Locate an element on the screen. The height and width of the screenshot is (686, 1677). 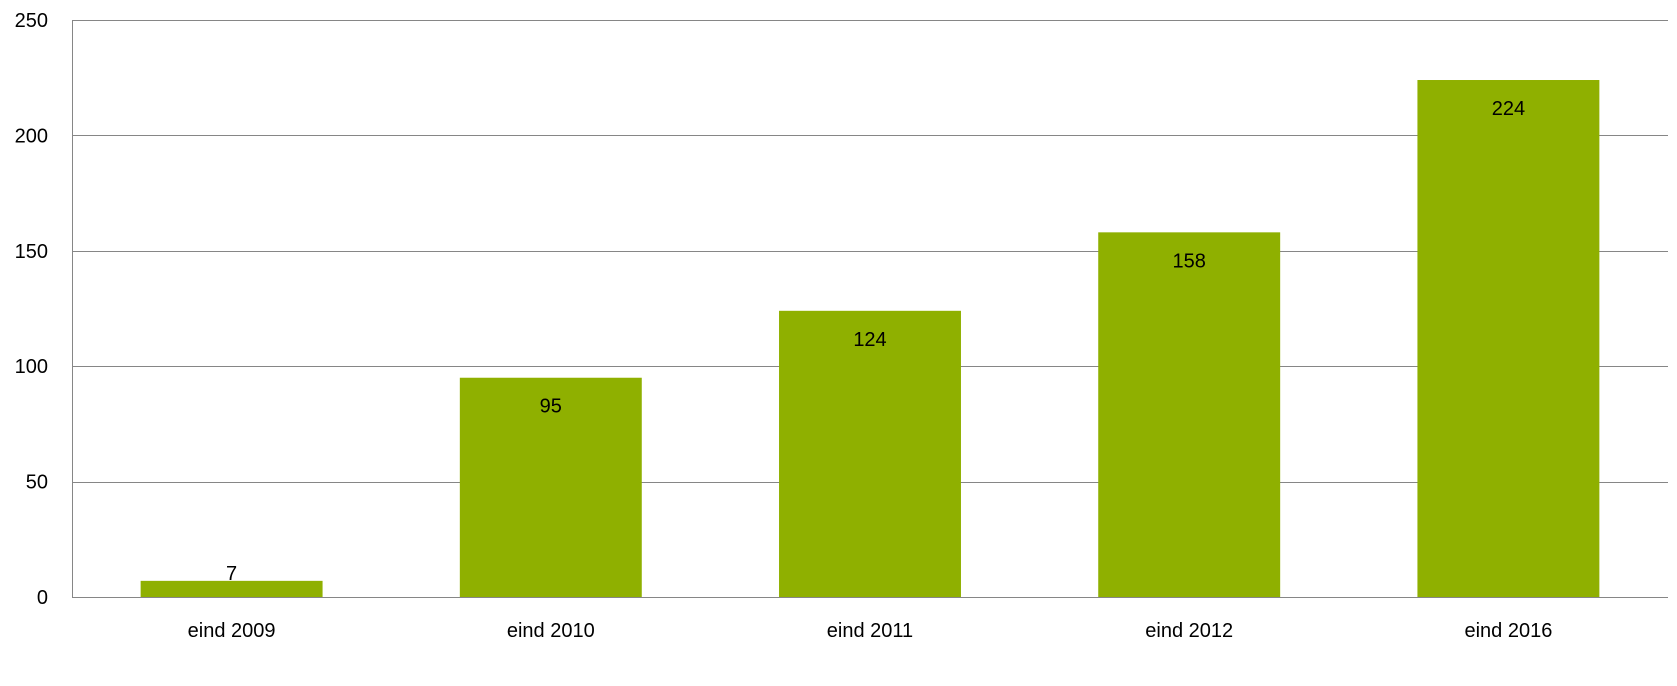
y-tick-label-4: 200 is located at coordinates (31, 136).